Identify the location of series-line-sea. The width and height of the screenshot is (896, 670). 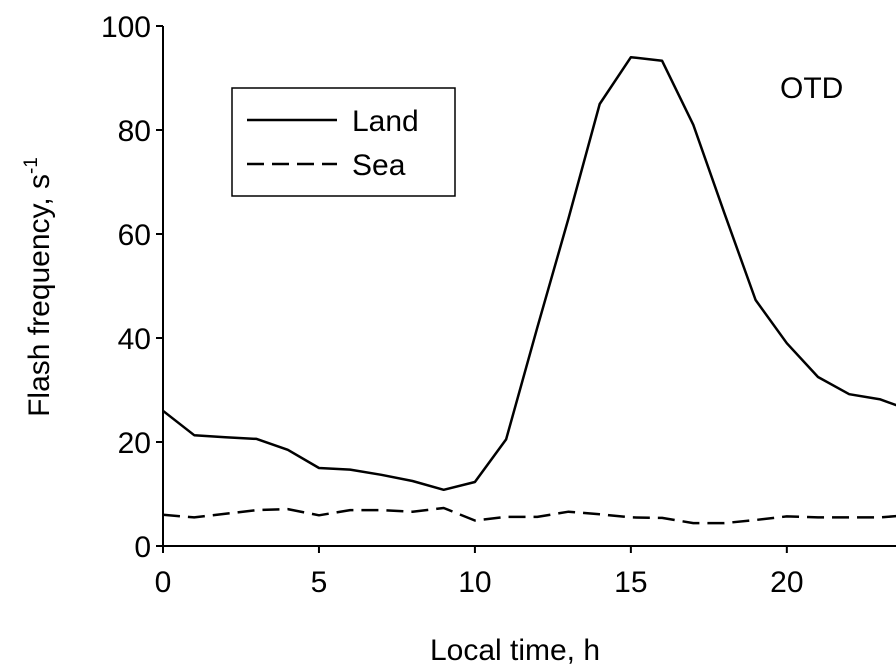
(529, 515).